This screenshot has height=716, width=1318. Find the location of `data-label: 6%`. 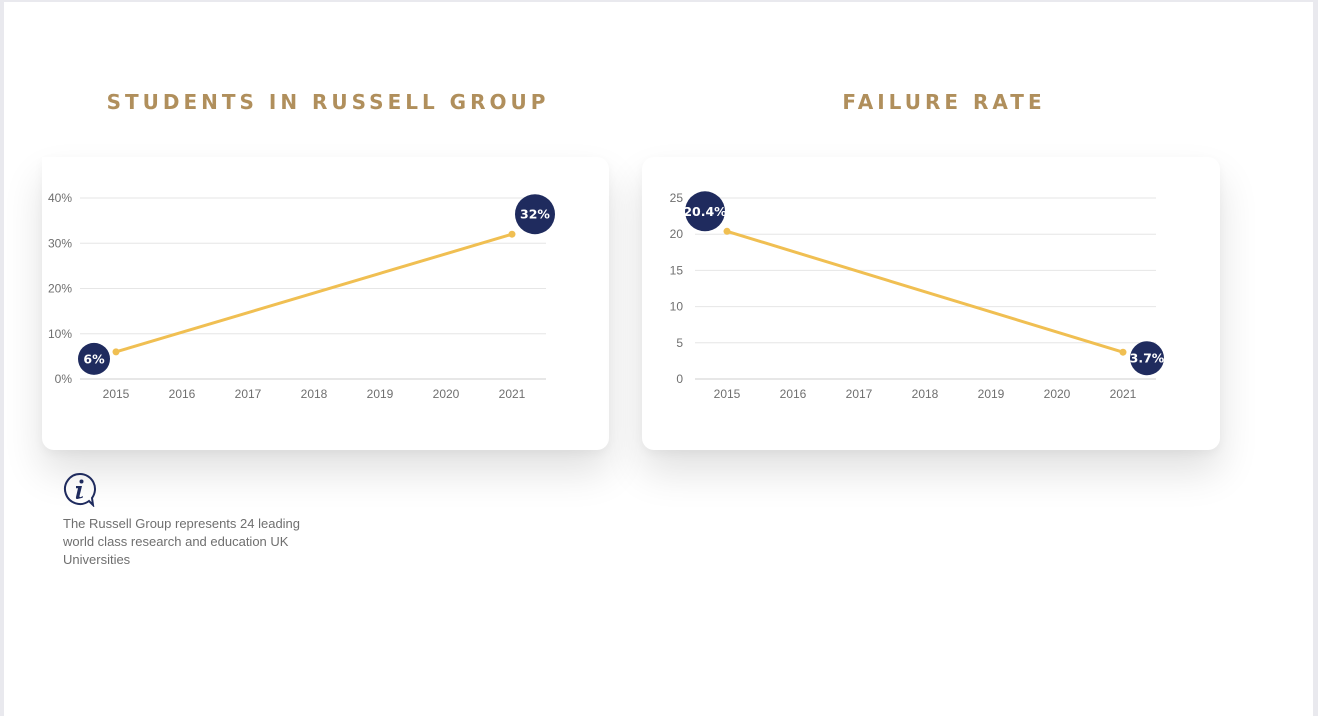

data-label: 6% is located at coordinates (94, 358).